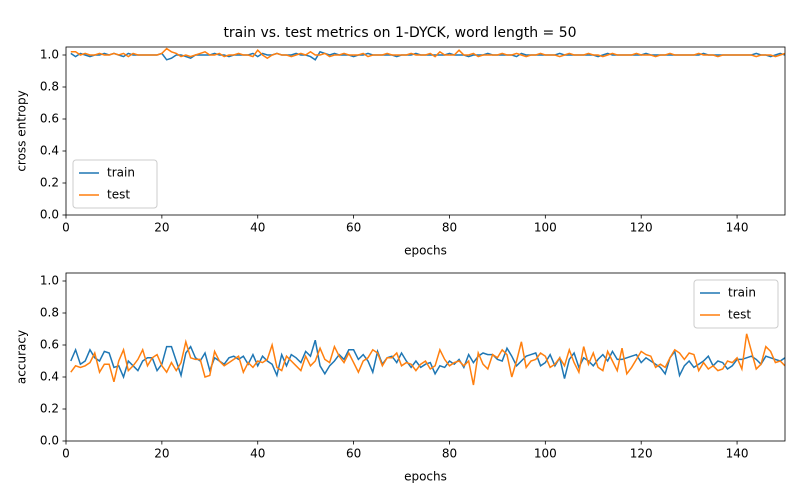  What do you see at coordinates (22, 130) in the screenshot?
I see `y-axis-label: cross entropy` at bounding box center [22, 130].